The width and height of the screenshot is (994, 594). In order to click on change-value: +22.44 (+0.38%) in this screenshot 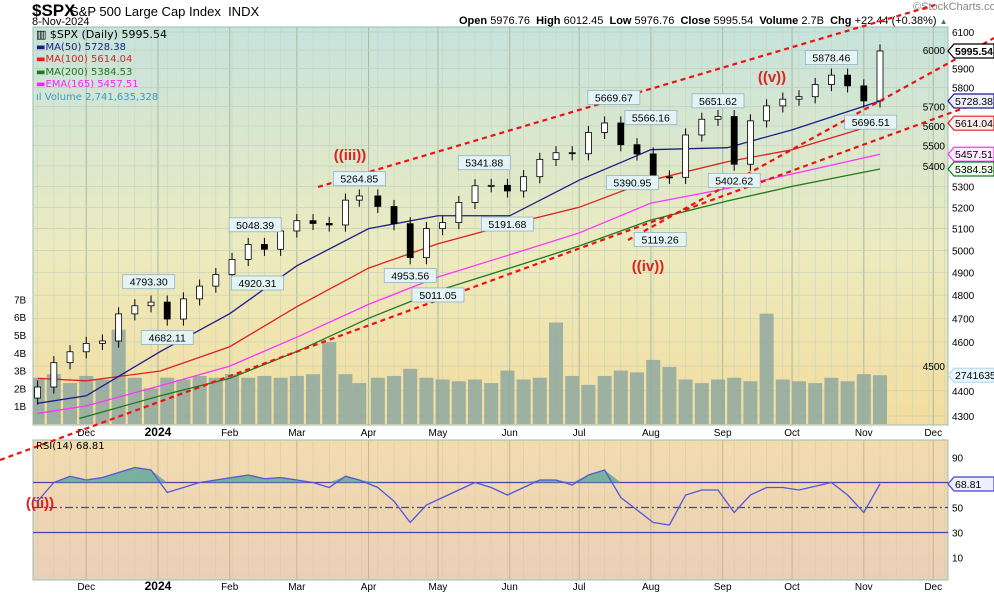, I will do `click(895, 21)`.